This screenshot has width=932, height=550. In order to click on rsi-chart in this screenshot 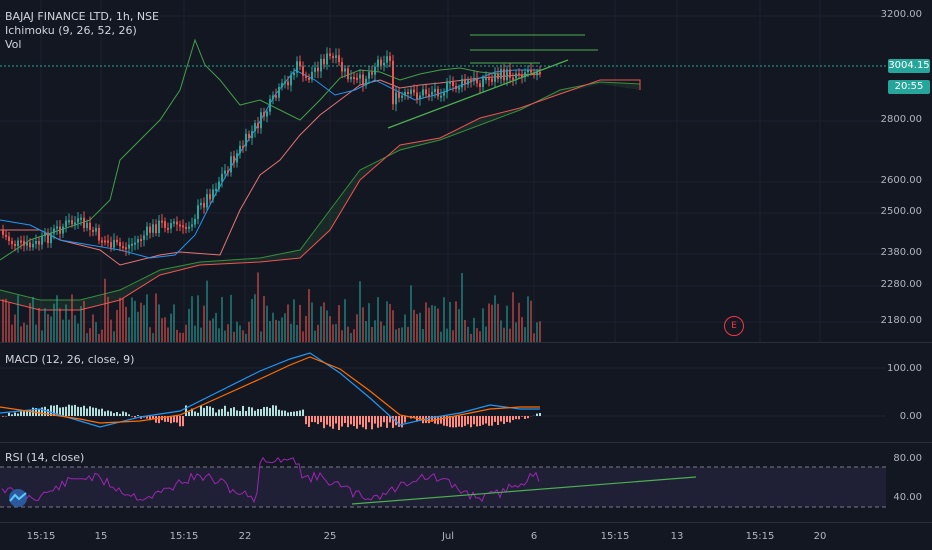, I will do `click(443, 482)`.